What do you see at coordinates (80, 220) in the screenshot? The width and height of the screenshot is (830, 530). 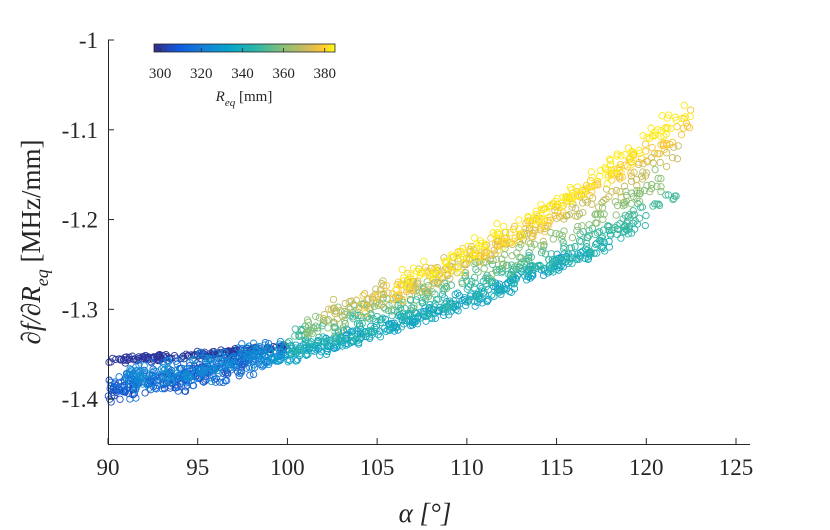 I see `y-tick-label: -1.2` at bounding box center [80, 220].